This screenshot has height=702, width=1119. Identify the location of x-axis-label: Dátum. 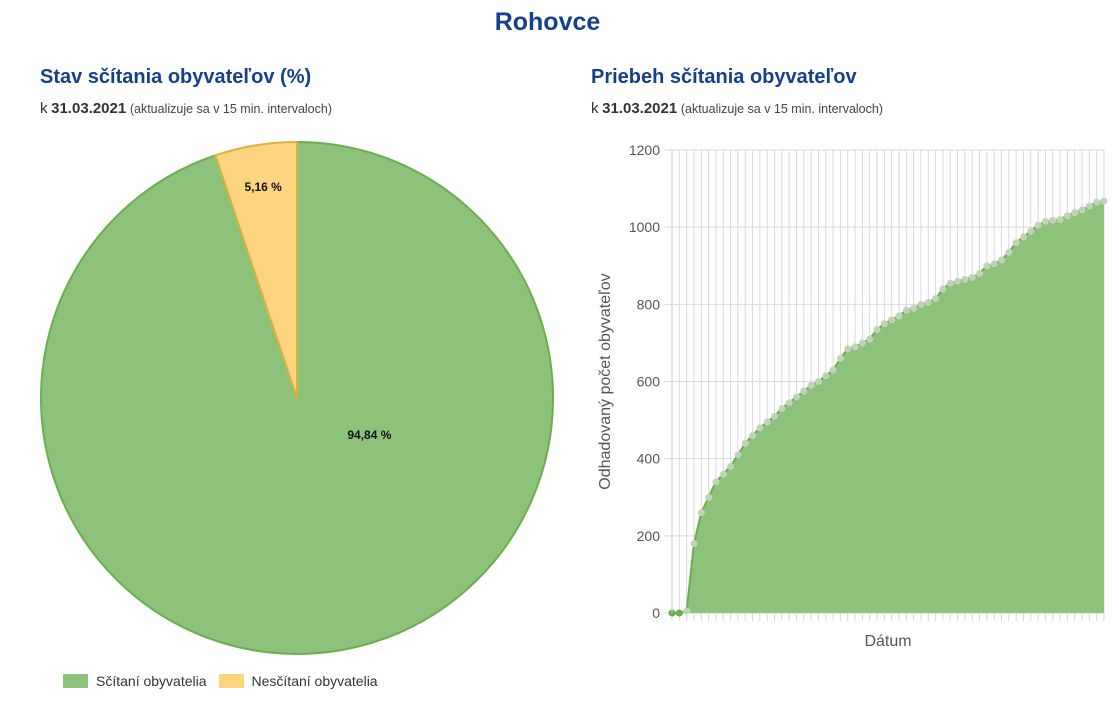
(887, 641).